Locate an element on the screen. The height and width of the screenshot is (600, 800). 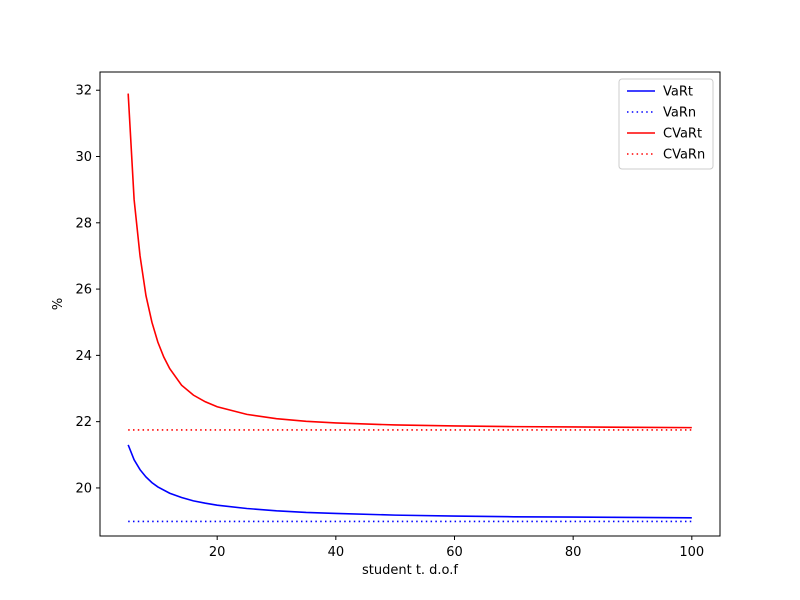
x-tick-label: 60 is located at coordinates (454, 552).